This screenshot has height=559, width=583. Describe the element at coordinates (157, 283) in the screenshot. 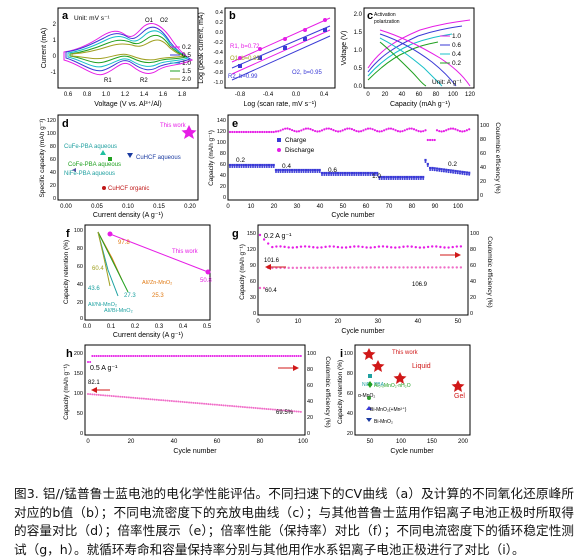

I see `svg-text: Al//Zn-MnO₂` at that location.